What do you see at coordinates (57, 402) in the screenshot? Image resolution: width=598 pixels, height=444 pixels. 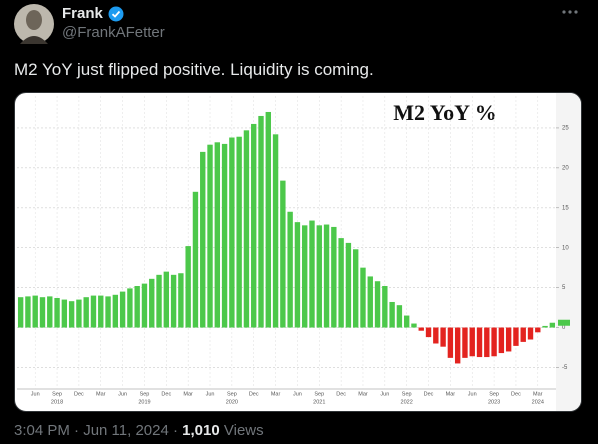 I see `x-year-label: 2018` at bounding box center [57, 402].